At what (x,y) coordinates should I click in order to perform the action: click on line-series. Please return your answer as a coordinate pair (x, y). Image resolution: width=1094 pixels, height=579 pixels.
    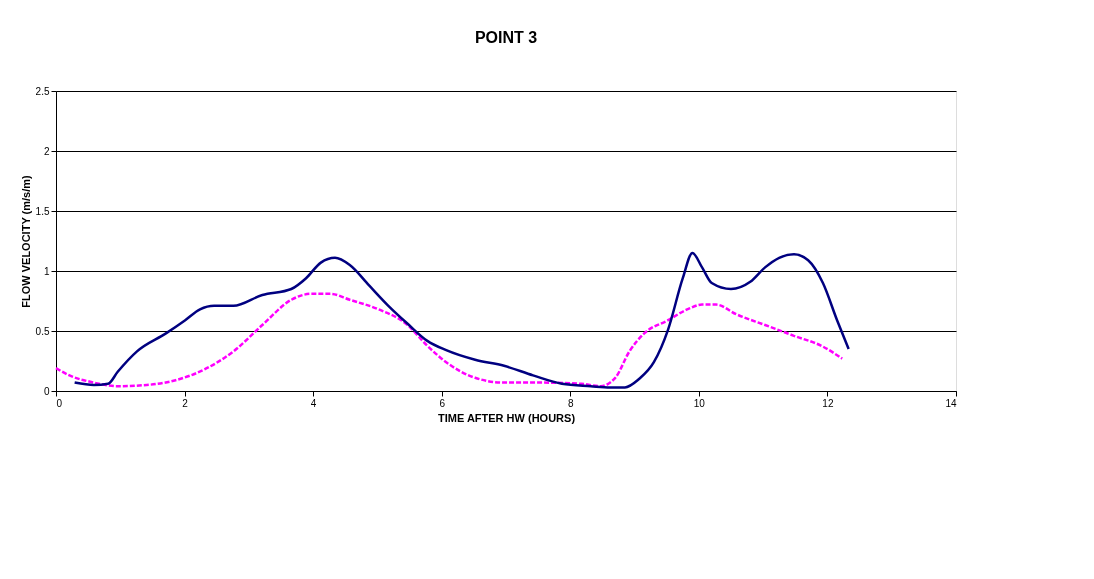
    Looking at the image, I should click on (449, 340).